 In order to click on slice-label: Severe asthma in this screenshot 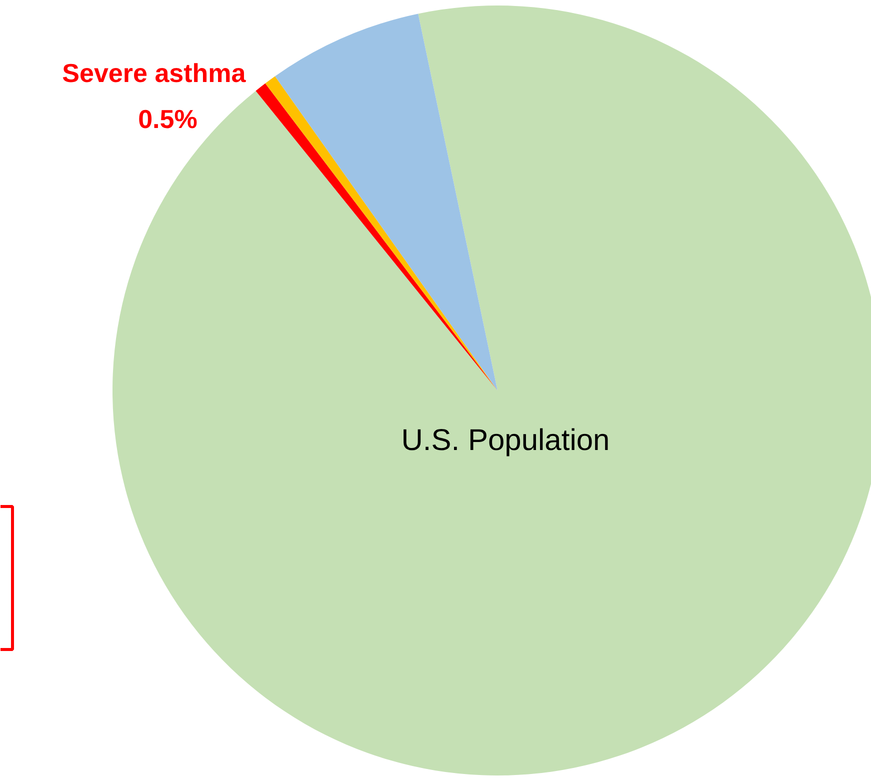, I will do `click(154, 73)`.